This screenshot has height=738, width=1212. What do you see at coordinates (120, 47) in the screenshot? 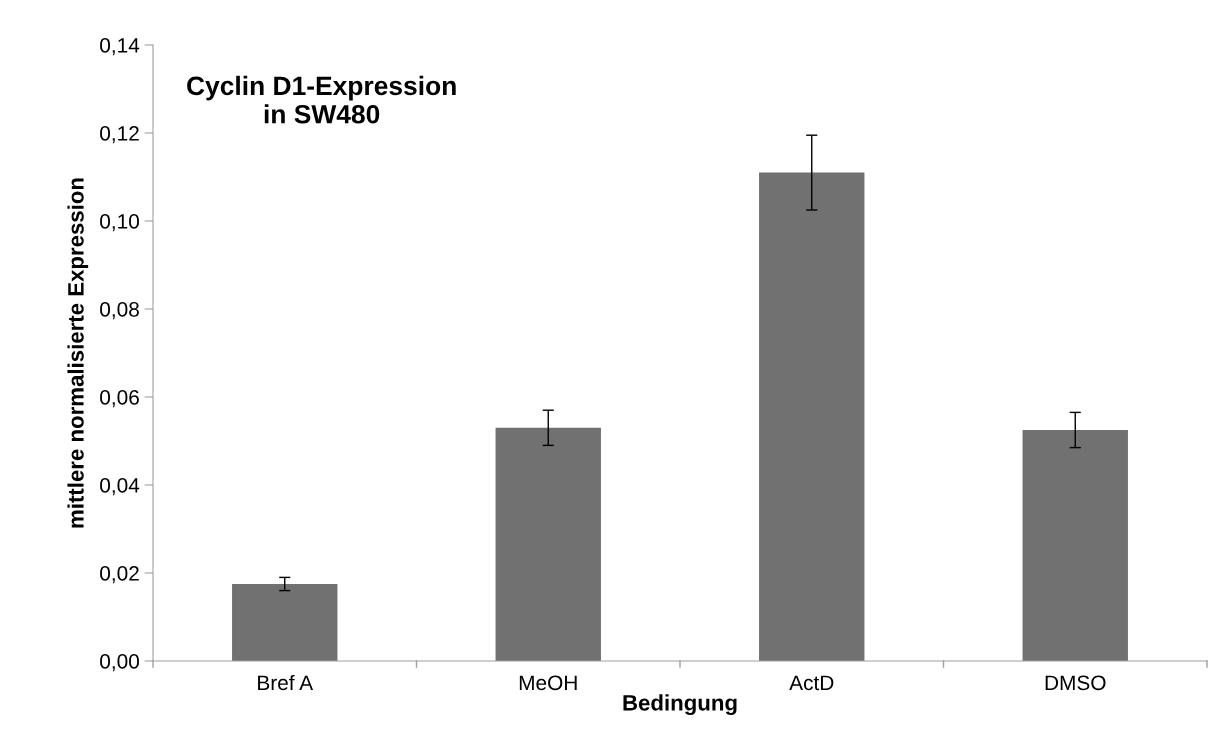
I see `y-tick-label: 0,14` at bounding box center [120, 47].